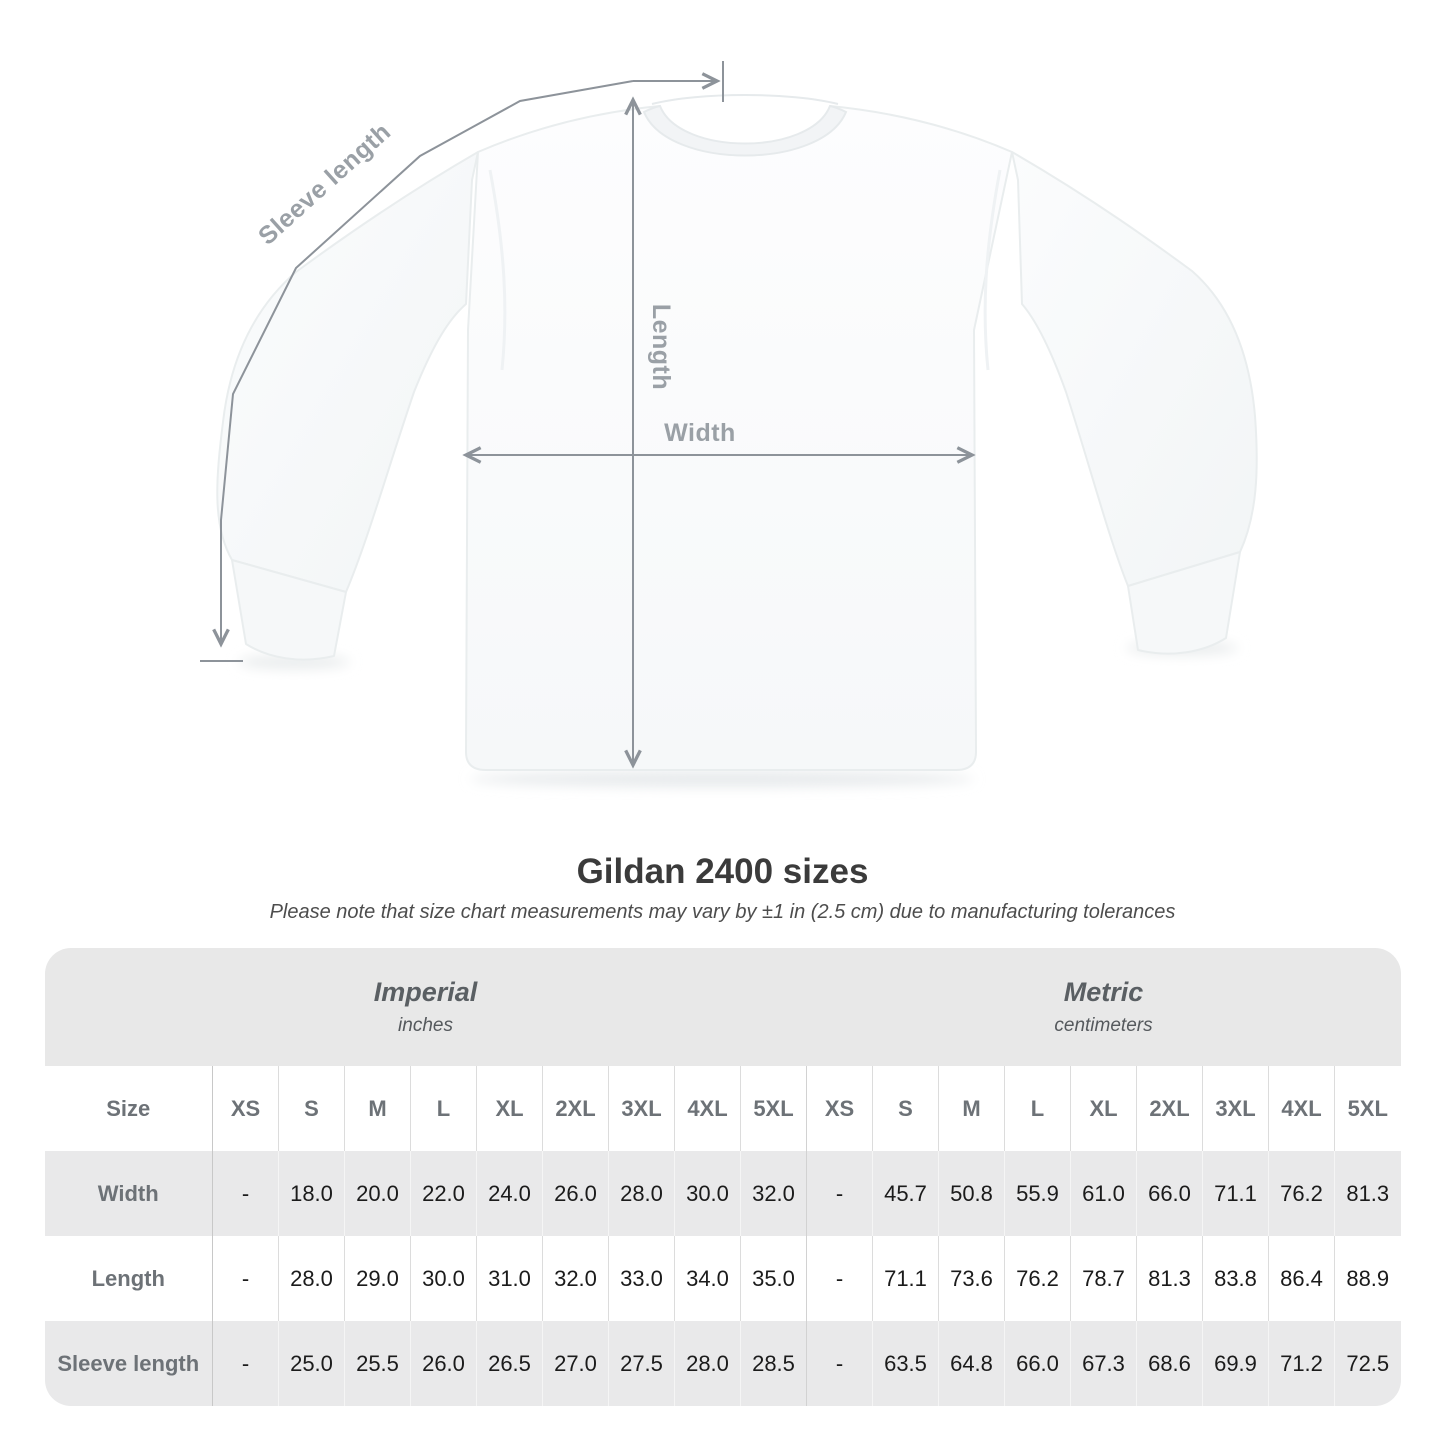 The image size is (1445, 1445). I want to click on value-cell: 61.0, so click(1103, 1193).